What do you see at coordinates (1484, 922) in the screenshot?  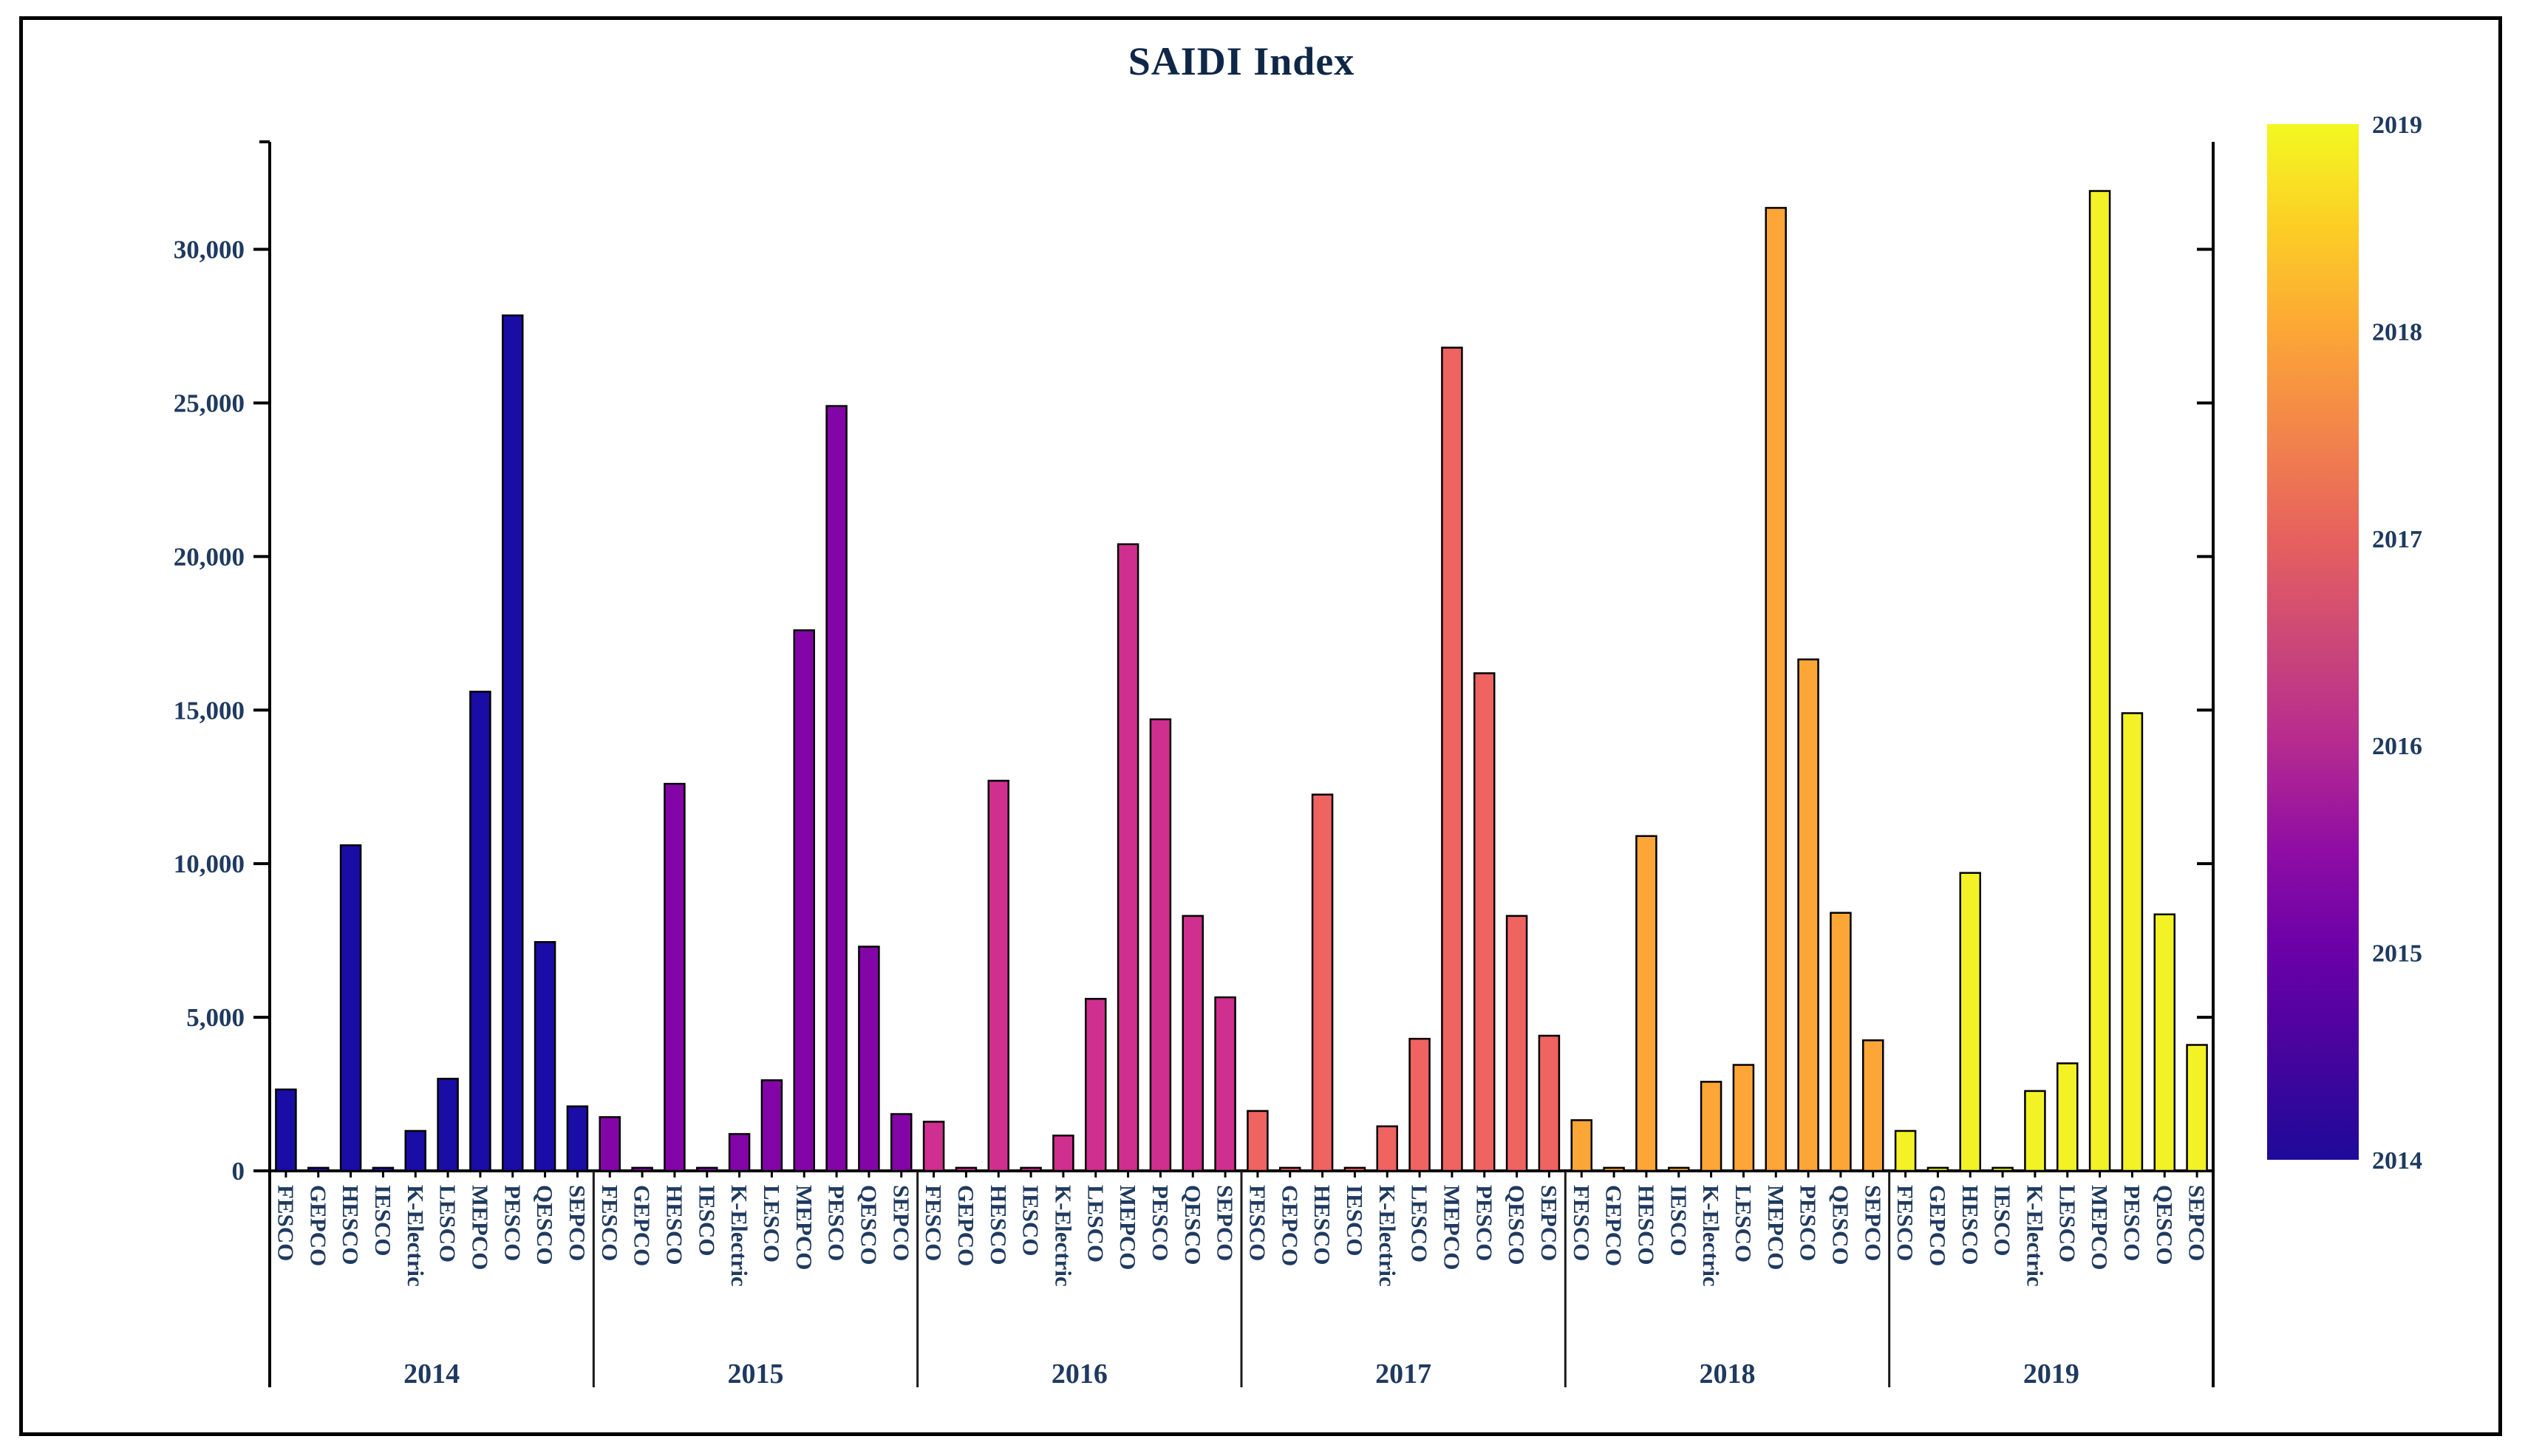 I see `bar-2017-PESCO` at bounding box center [1484, 922].